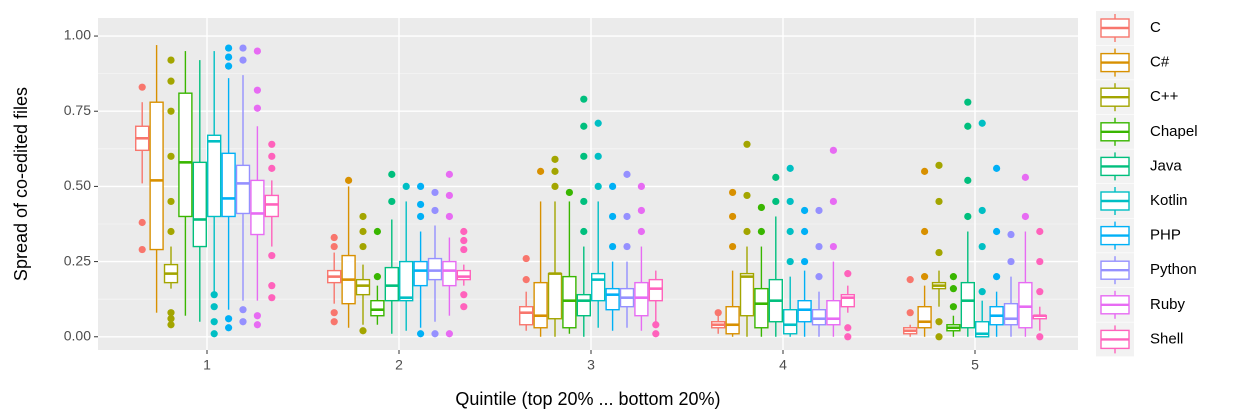 Image resolution: width=1238 pixels, height=416 pixels. Describe the element at coordinates (1169, 200) in the screenshot. I see `legend-label: Kotlin` at that location.